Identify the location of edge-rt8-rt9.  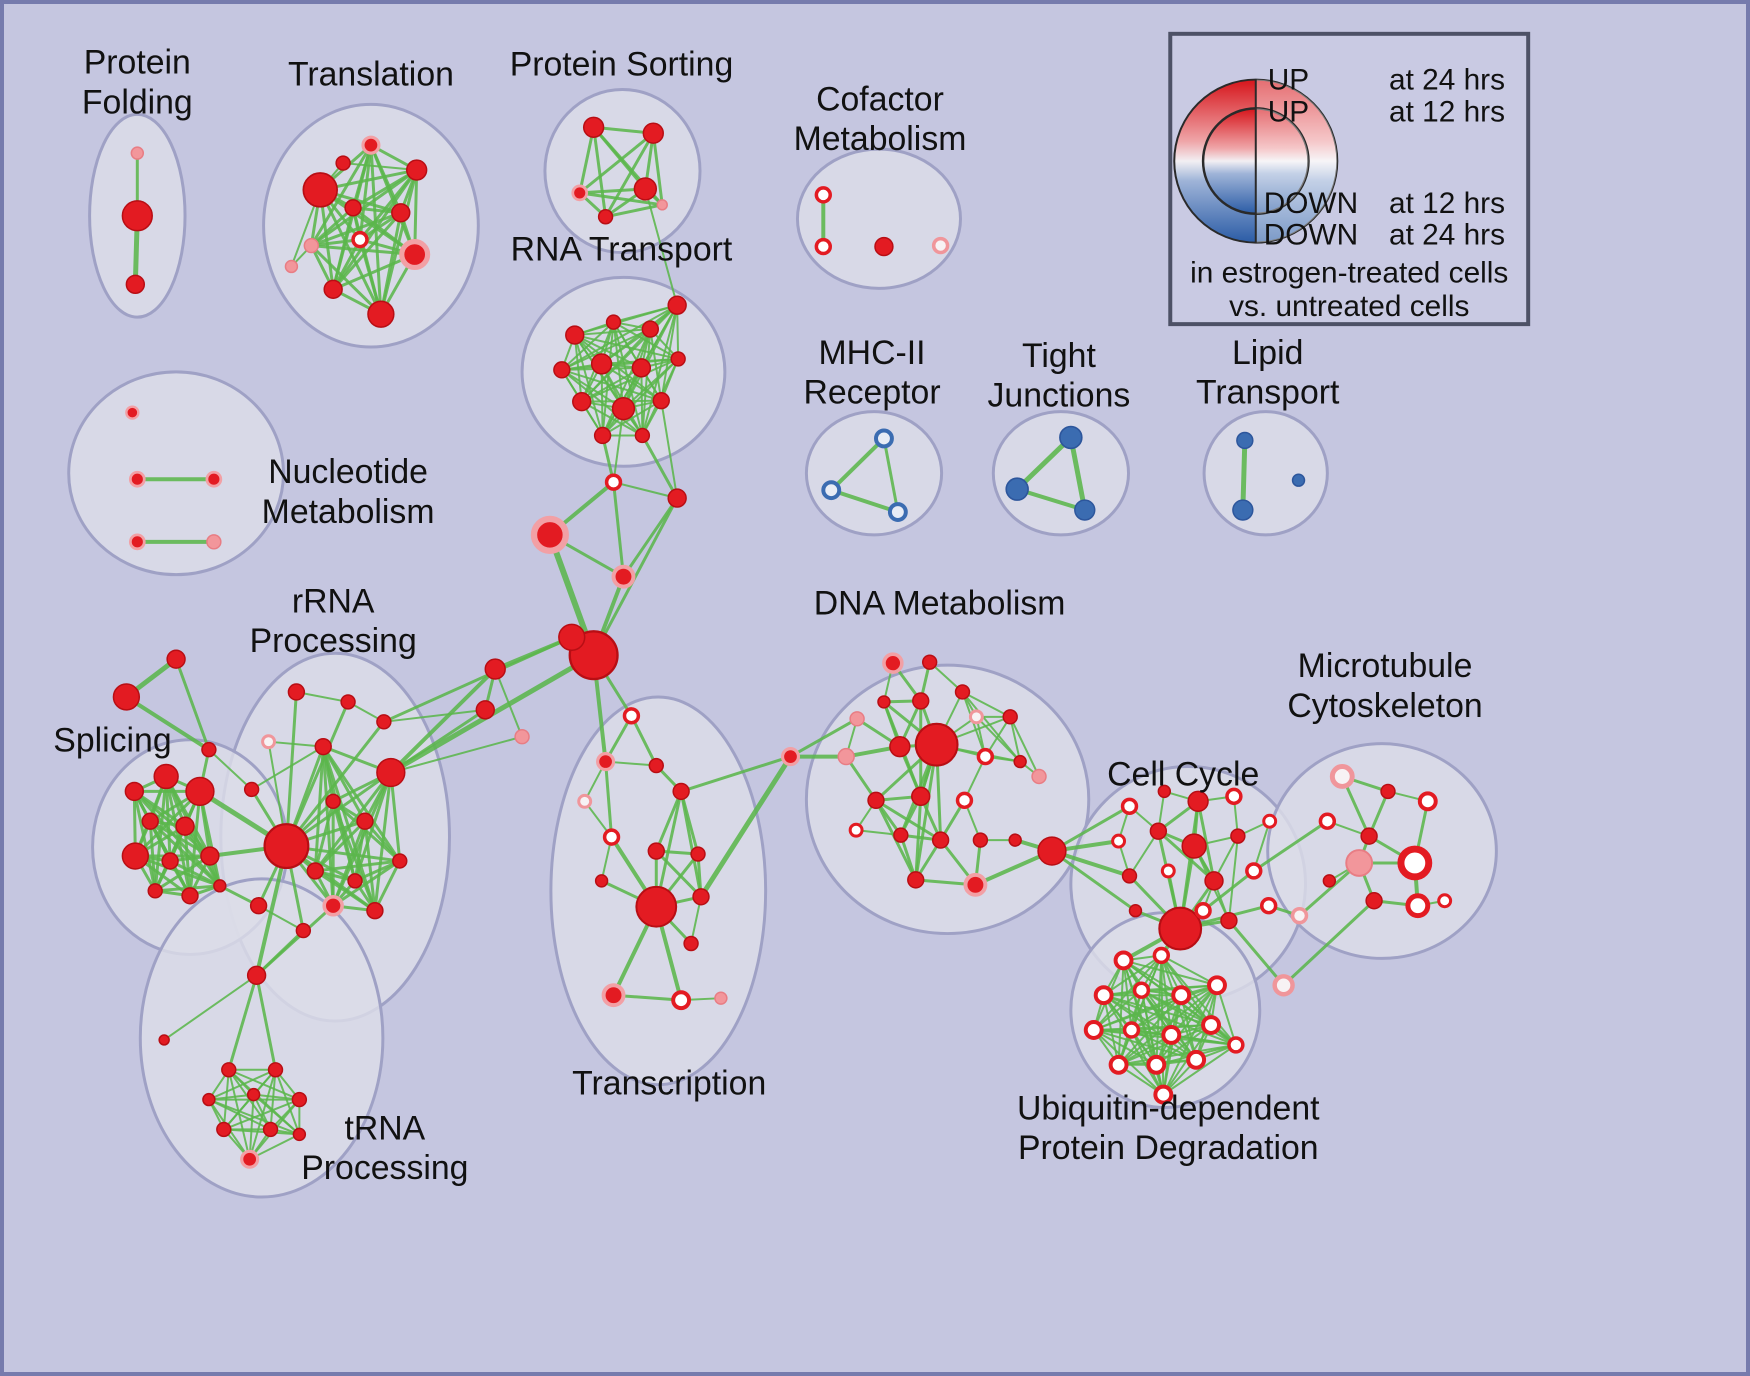
(630, 380).